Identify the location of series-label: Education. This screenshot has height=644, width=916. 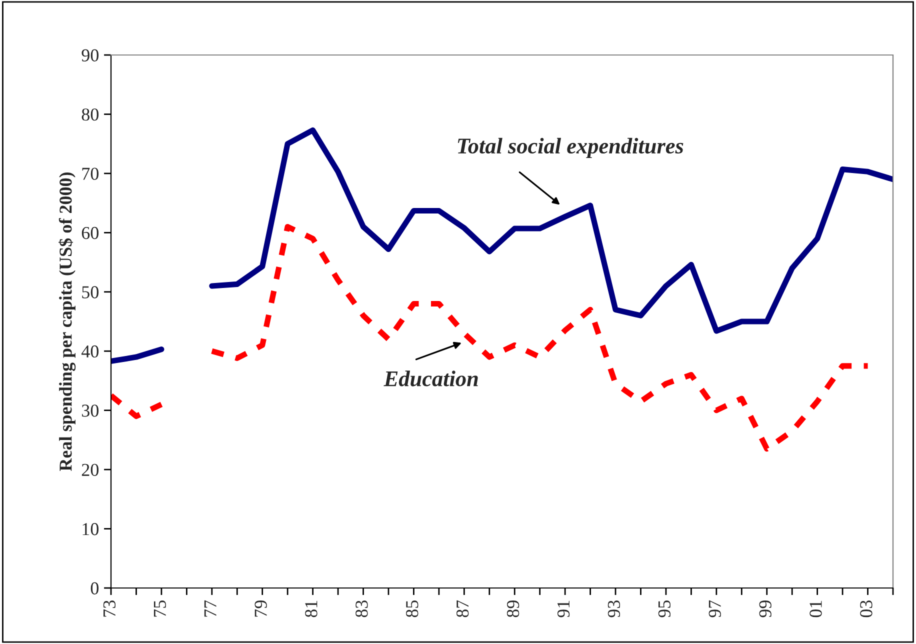
(431, 378).